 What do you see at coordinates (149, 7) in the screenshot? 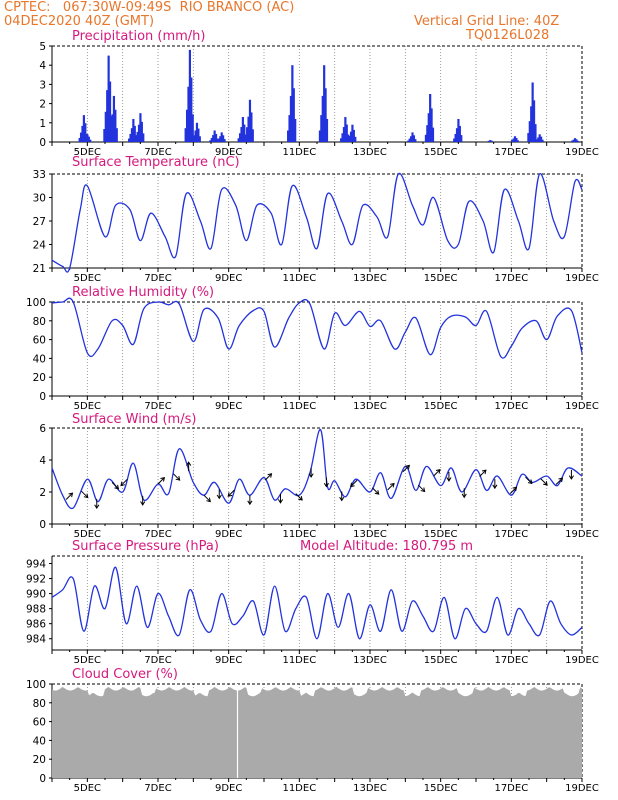
I see `header-location: CPTEC: 067:30W-09:49S RIO BRANCO (AC)` at bounding box center [149, 7].